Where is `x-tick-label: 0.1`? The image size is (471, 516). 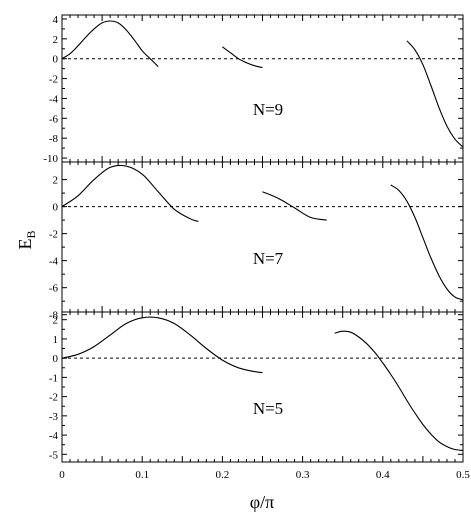
x-tick-label: 0.1 is located at coordinates (142, 475).